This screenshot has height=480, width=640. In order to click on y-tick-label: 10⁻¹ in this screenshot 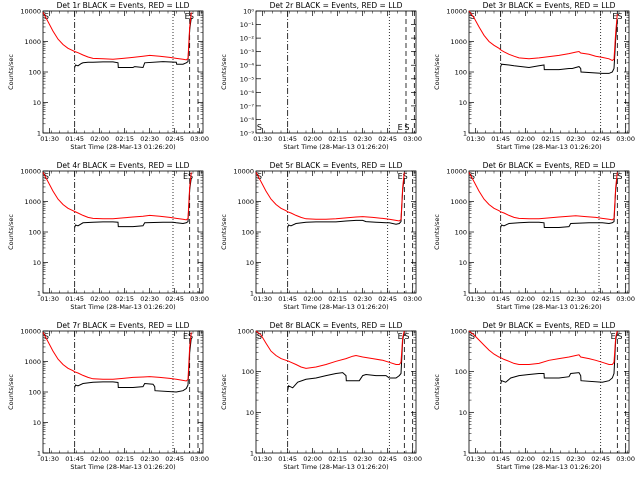, I will do `click(247, 25)`.